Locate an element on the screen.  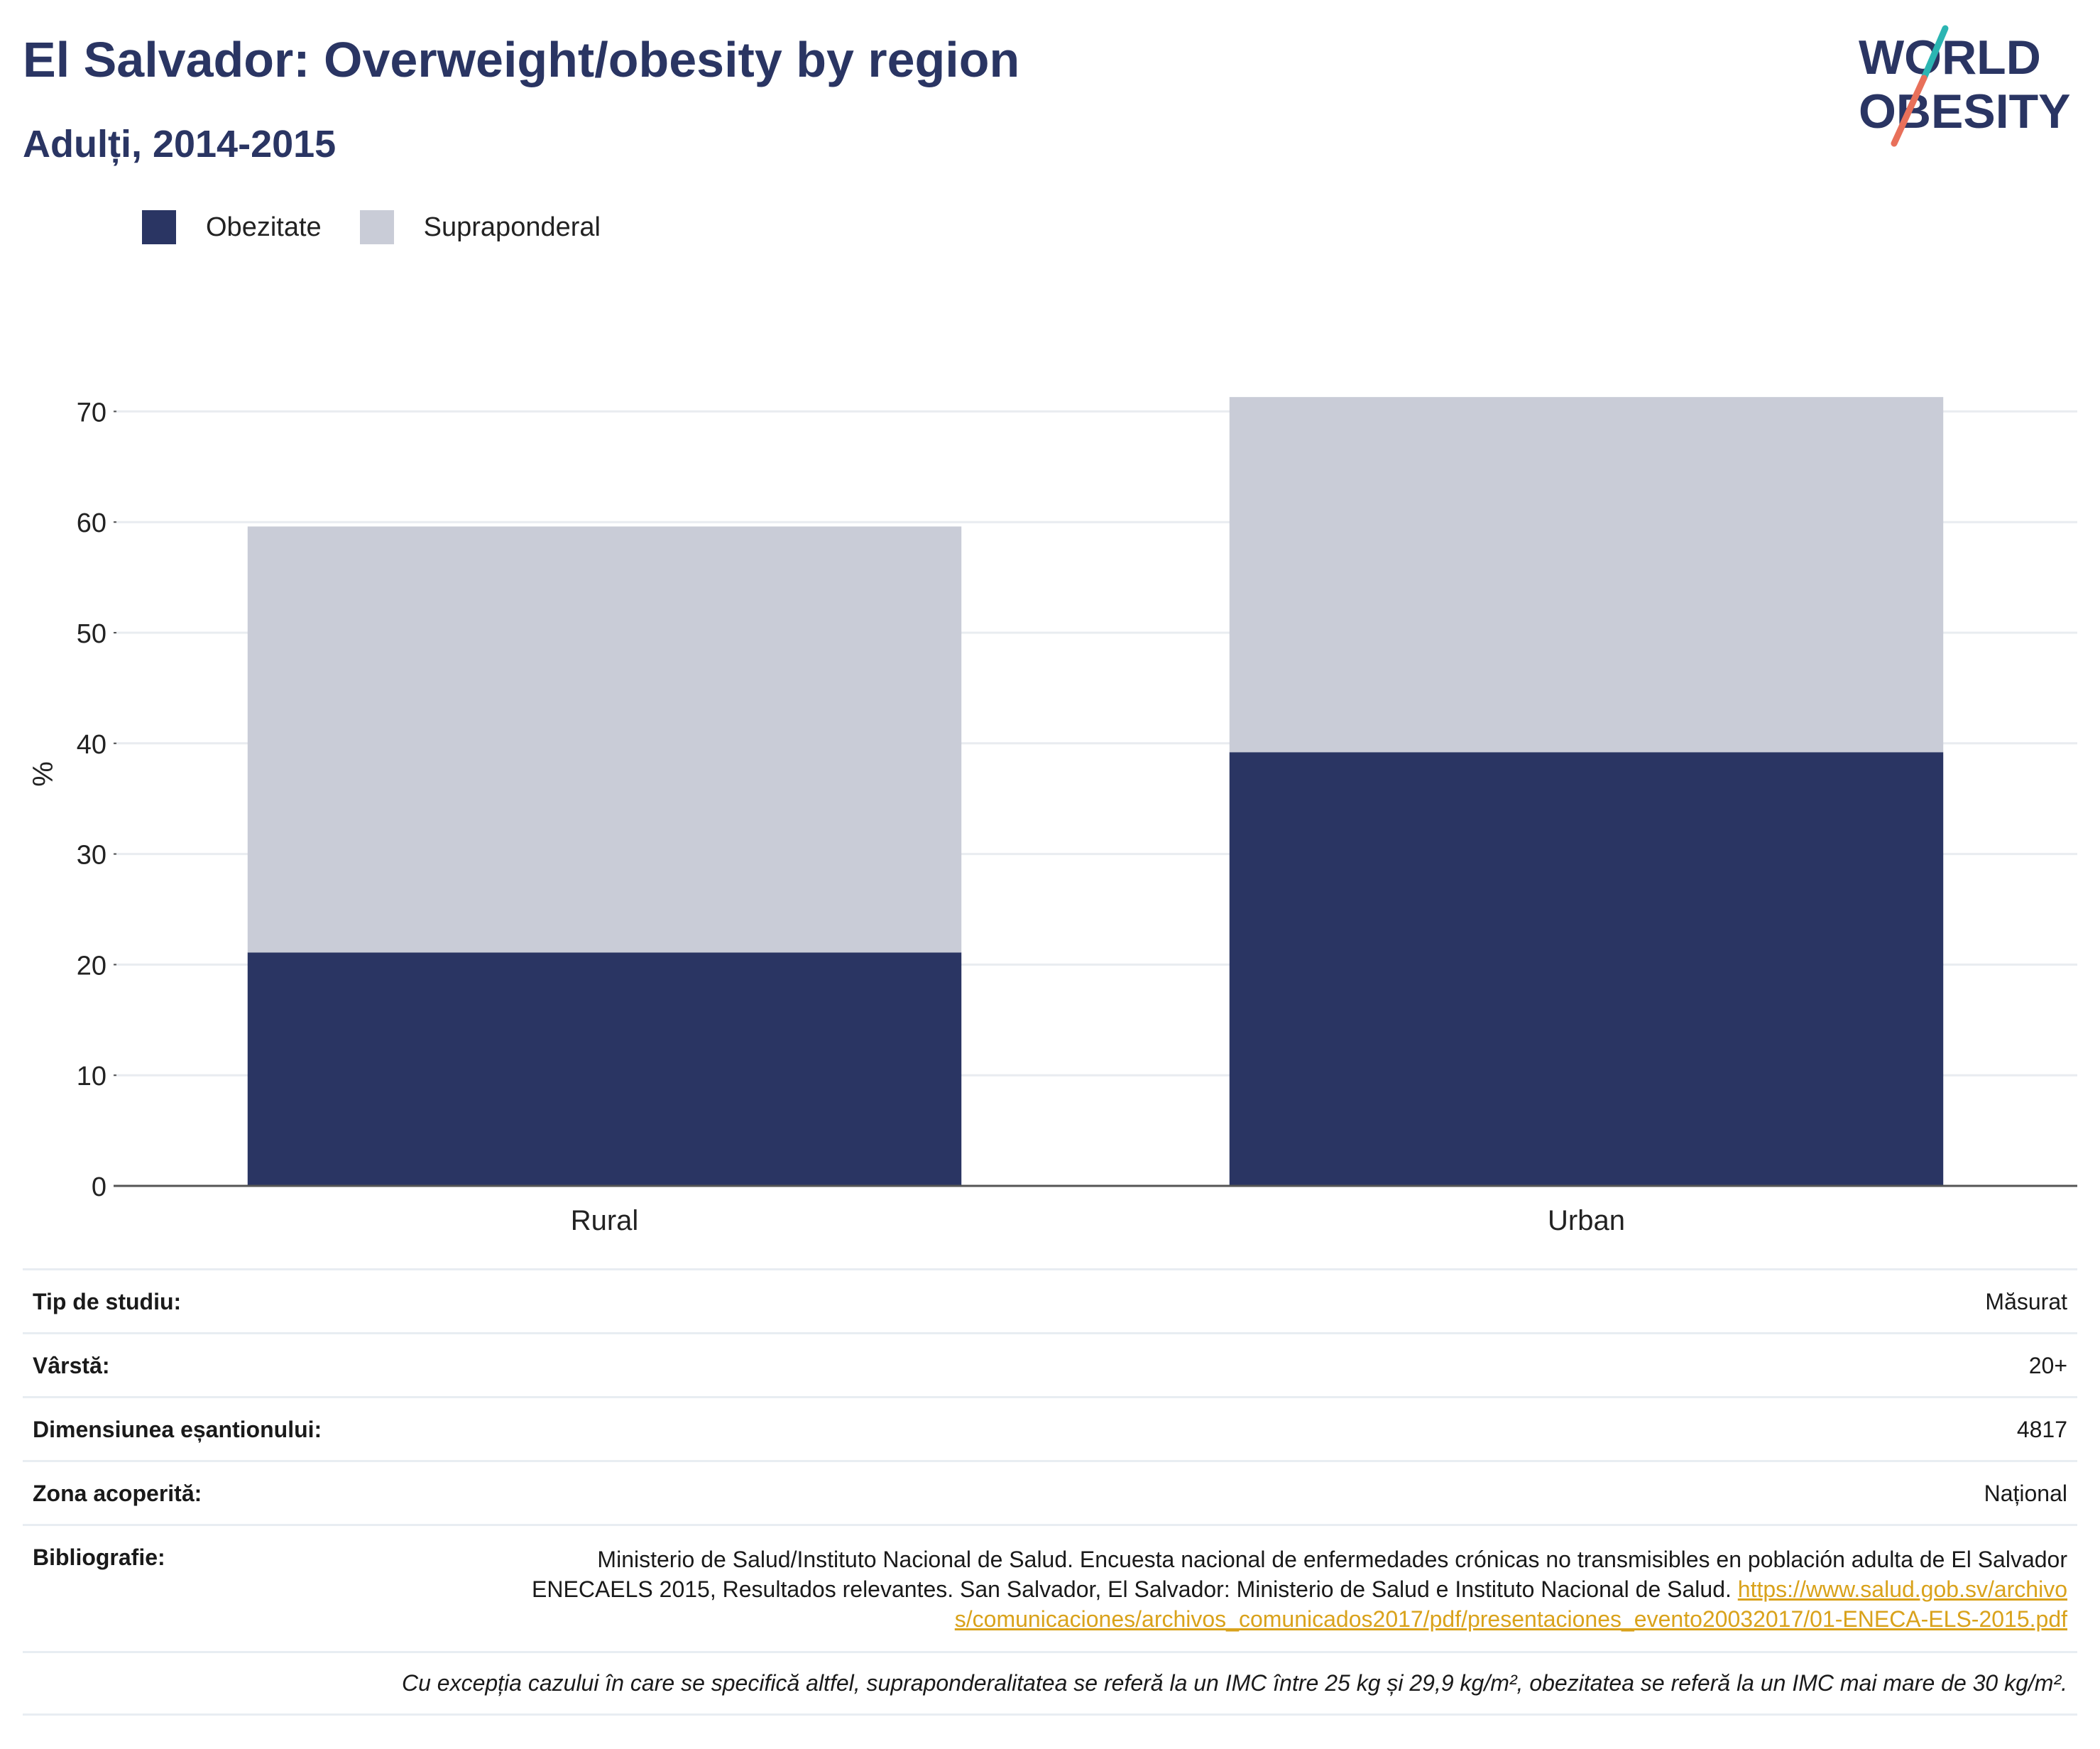
legend-item-overweight: Supraponderal is located at coordinates (480, 227).